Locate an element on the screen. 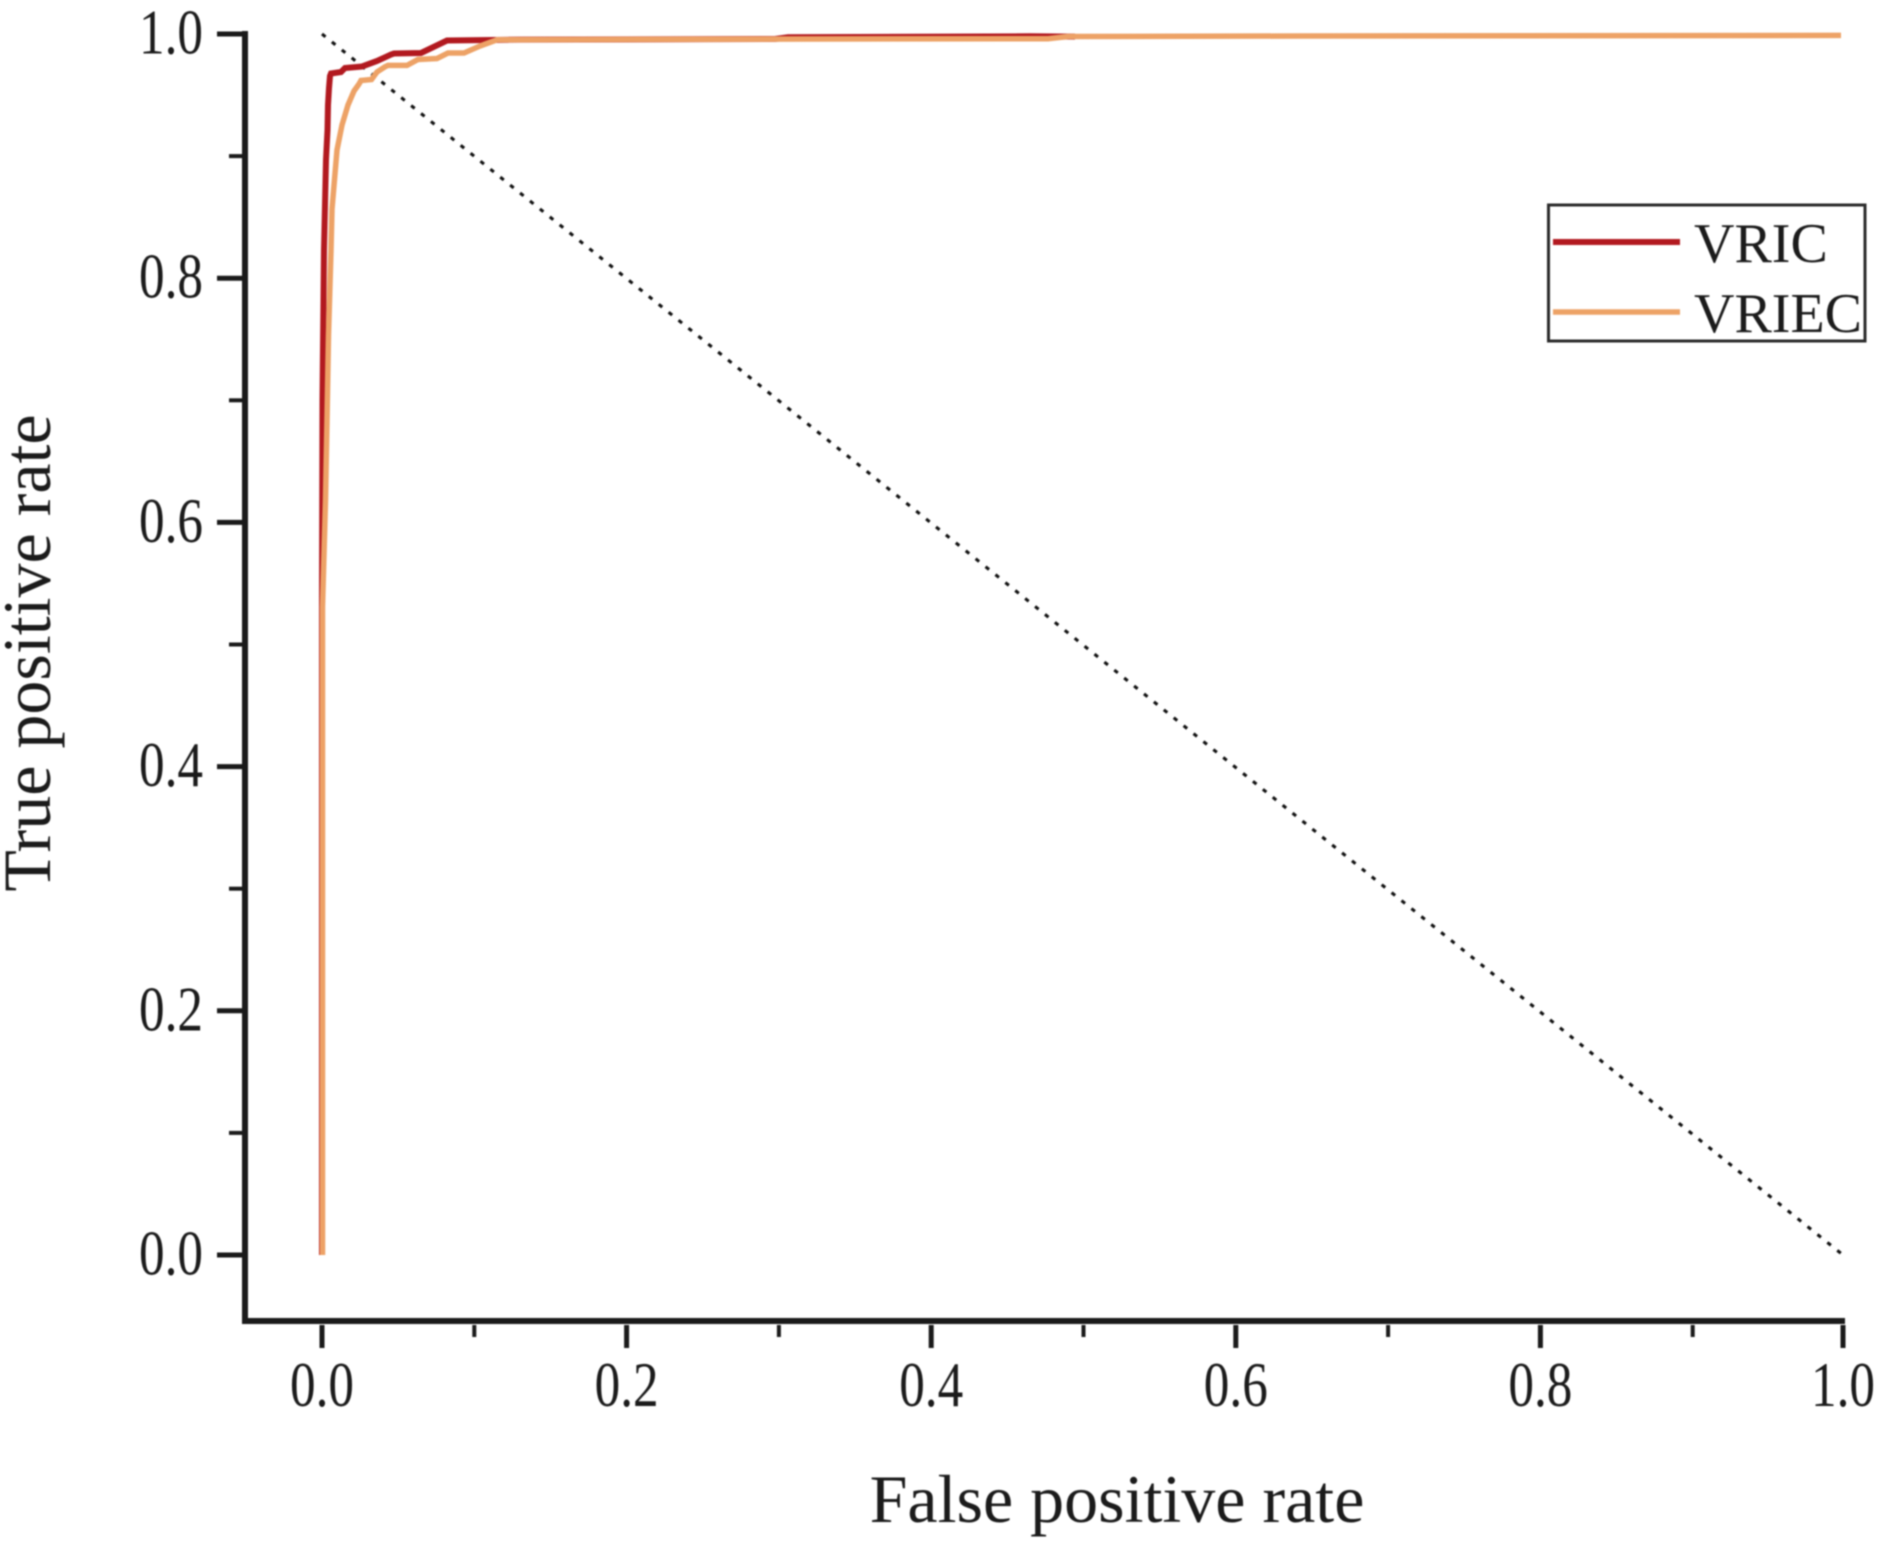 Image resolution: width=1890 pixels, height=1553 pixels. svg-text: True positive rate is located at coordinates (32, 652).